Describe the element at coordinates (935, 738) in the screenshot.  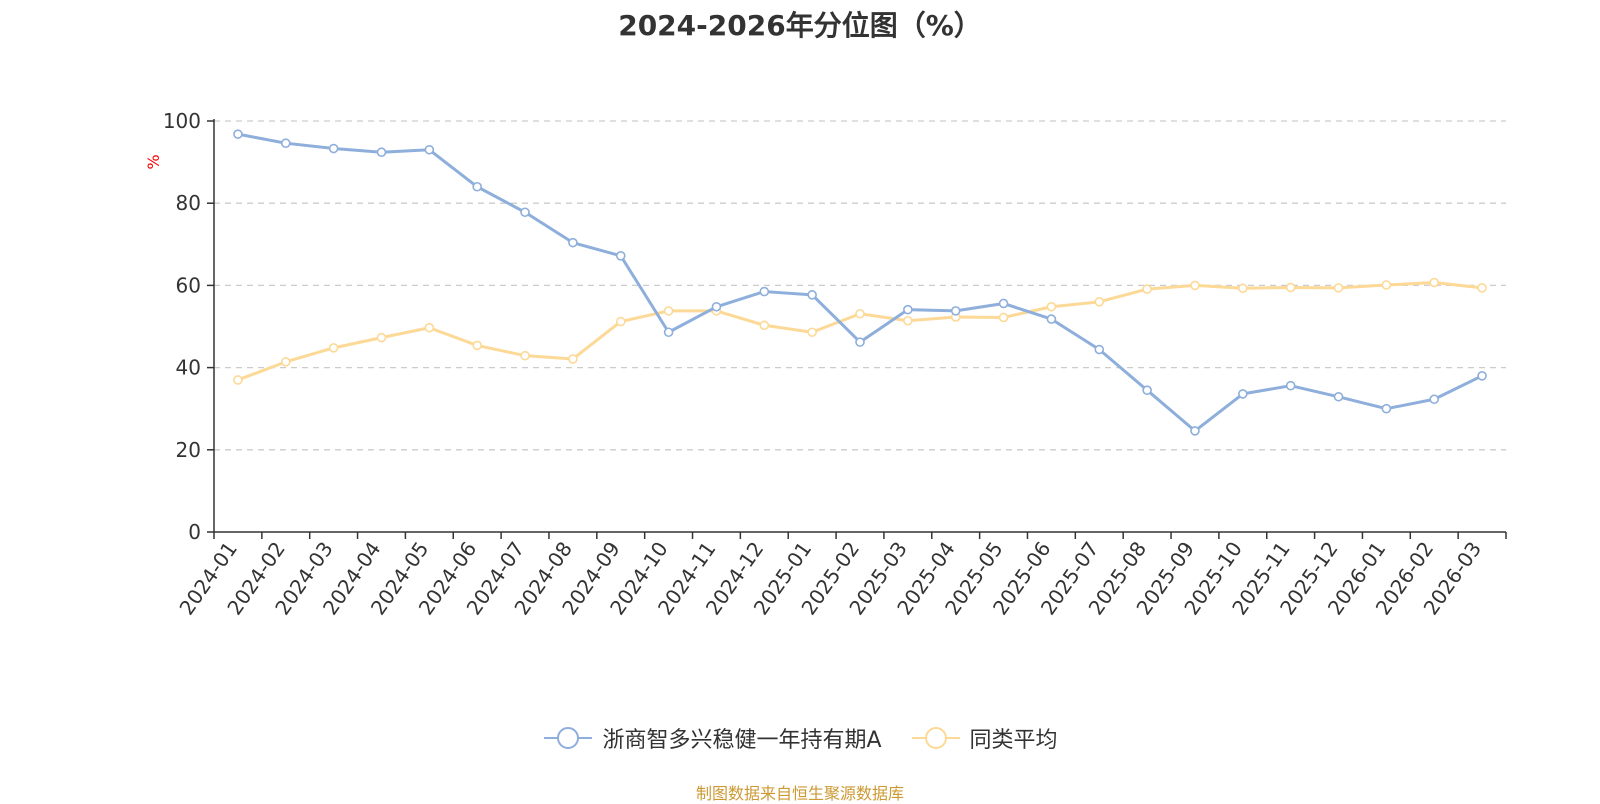
I see `legend-marker-average` at that location.